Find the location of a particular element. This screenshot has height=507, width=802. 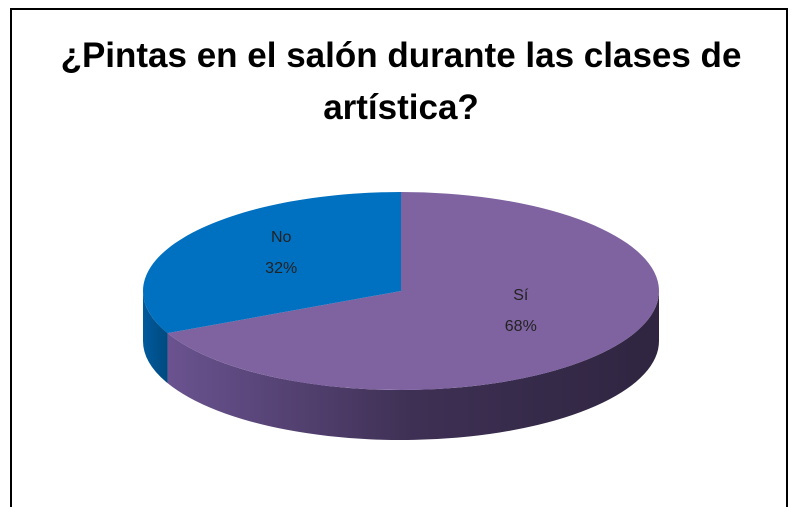

slice is located at coordinates (271, 263).